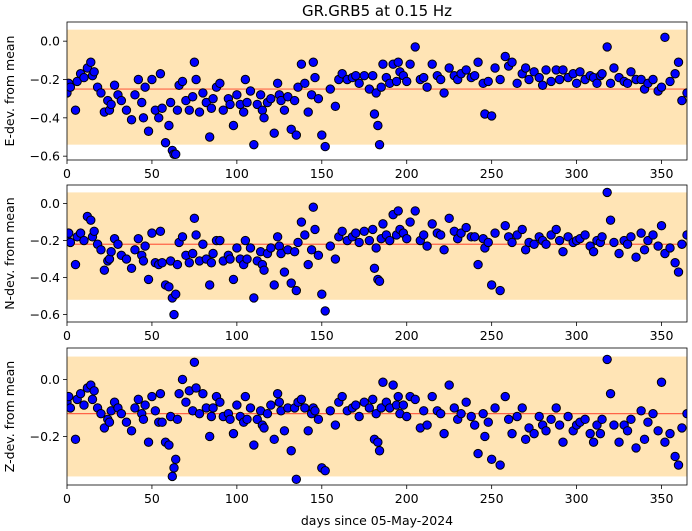  What do you see at coordinates (67, 173) in the screenshot?
I see `x-tick-label: 0` at bounding box center [67, 173].